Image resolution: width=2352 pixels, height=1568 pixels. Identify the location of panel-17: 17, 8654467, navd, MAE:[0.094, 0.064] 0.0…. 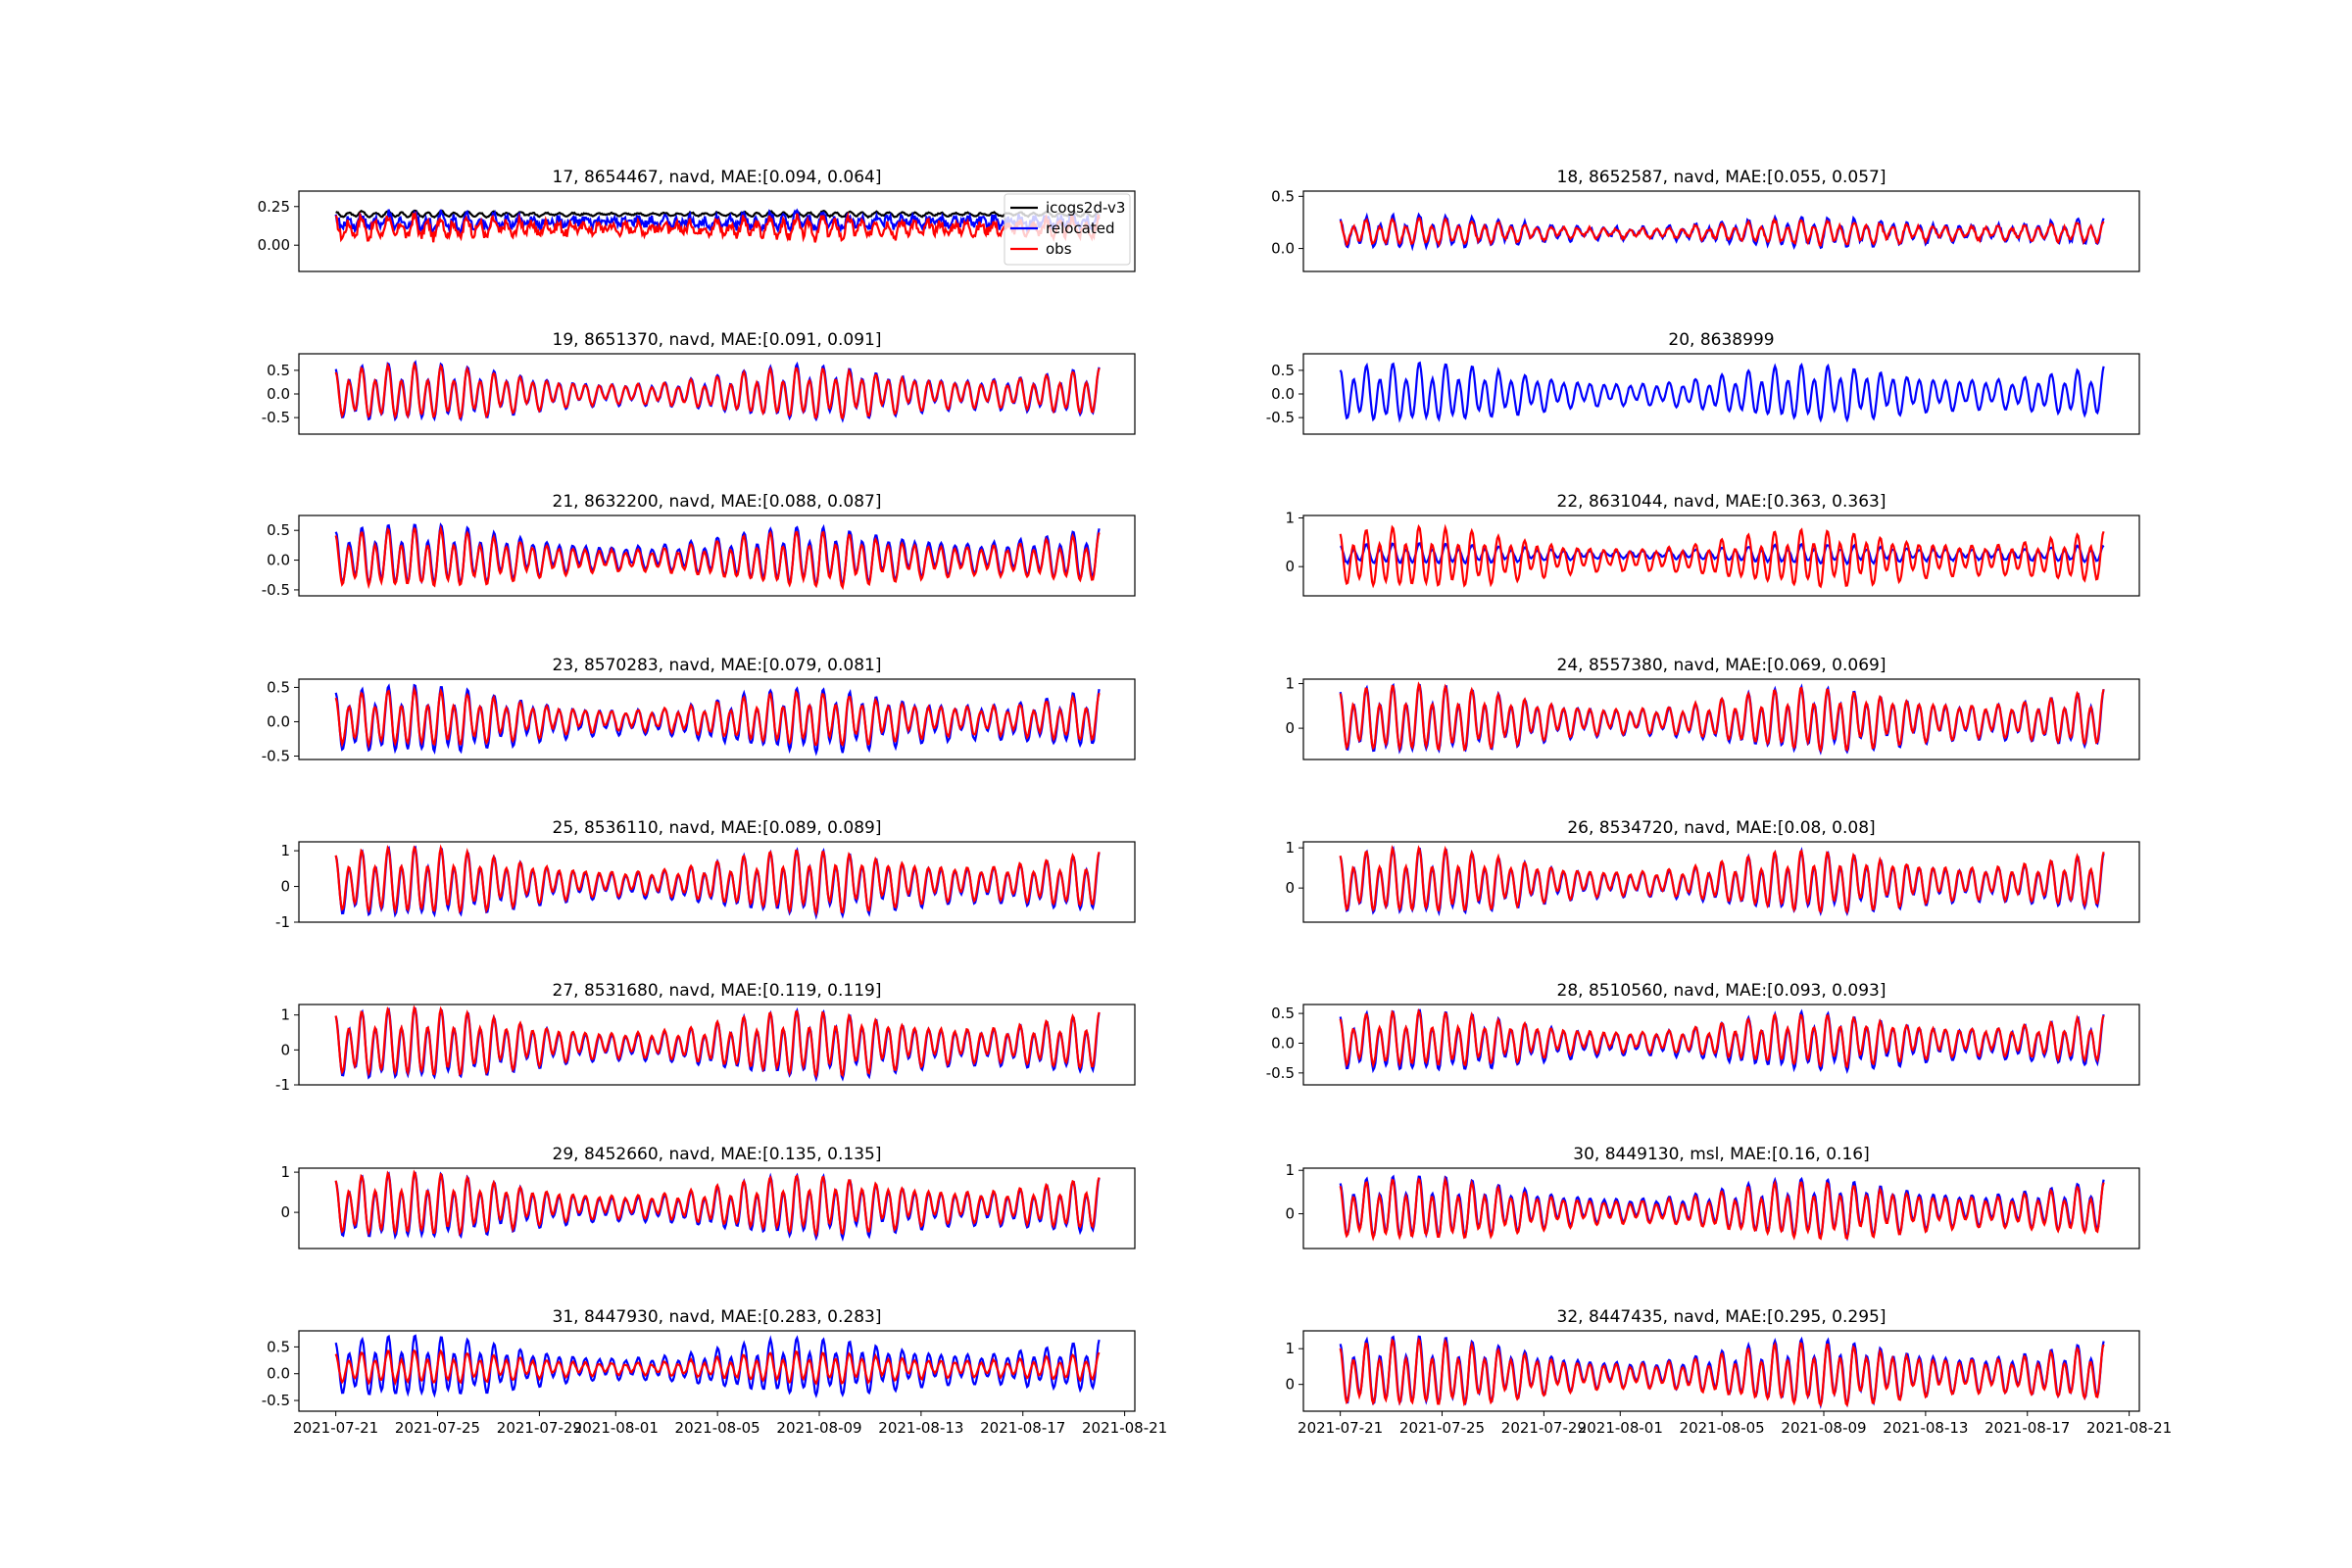
(697, 220).